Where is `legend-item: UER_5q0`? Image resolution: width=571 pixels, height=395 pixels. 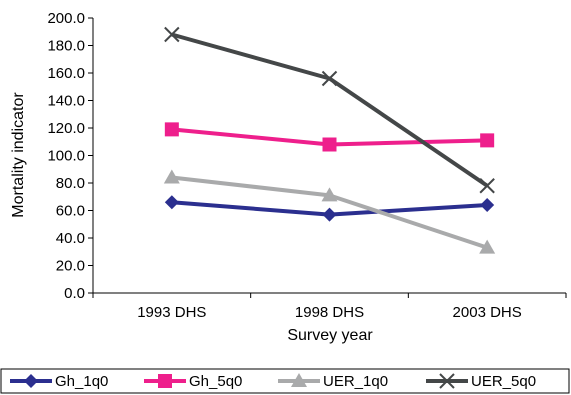 legend-item: UER_5q0 is located at coordinates (481, 381).